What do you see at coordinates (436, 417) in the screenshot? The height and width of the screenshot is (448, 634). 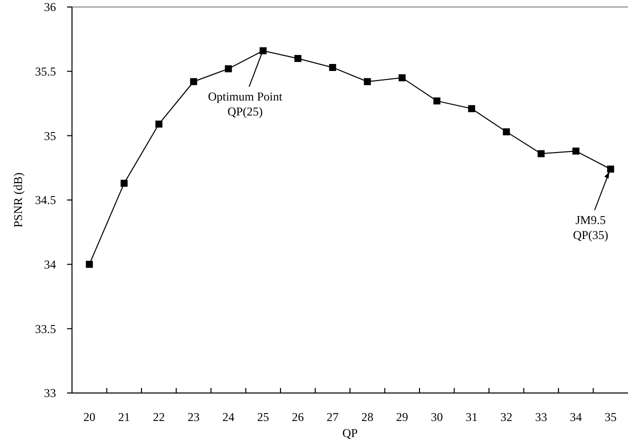 I see `x-tick-label: 30` at bounding box center [436, 417].